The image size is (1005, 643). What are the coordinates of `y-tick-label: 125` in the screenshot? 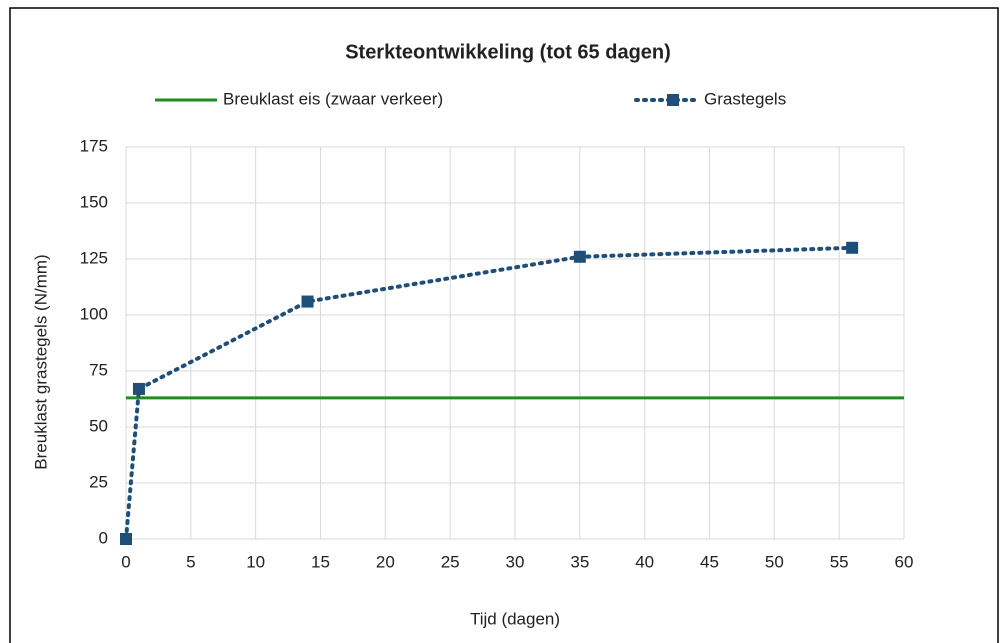 It's located at (94, 257).